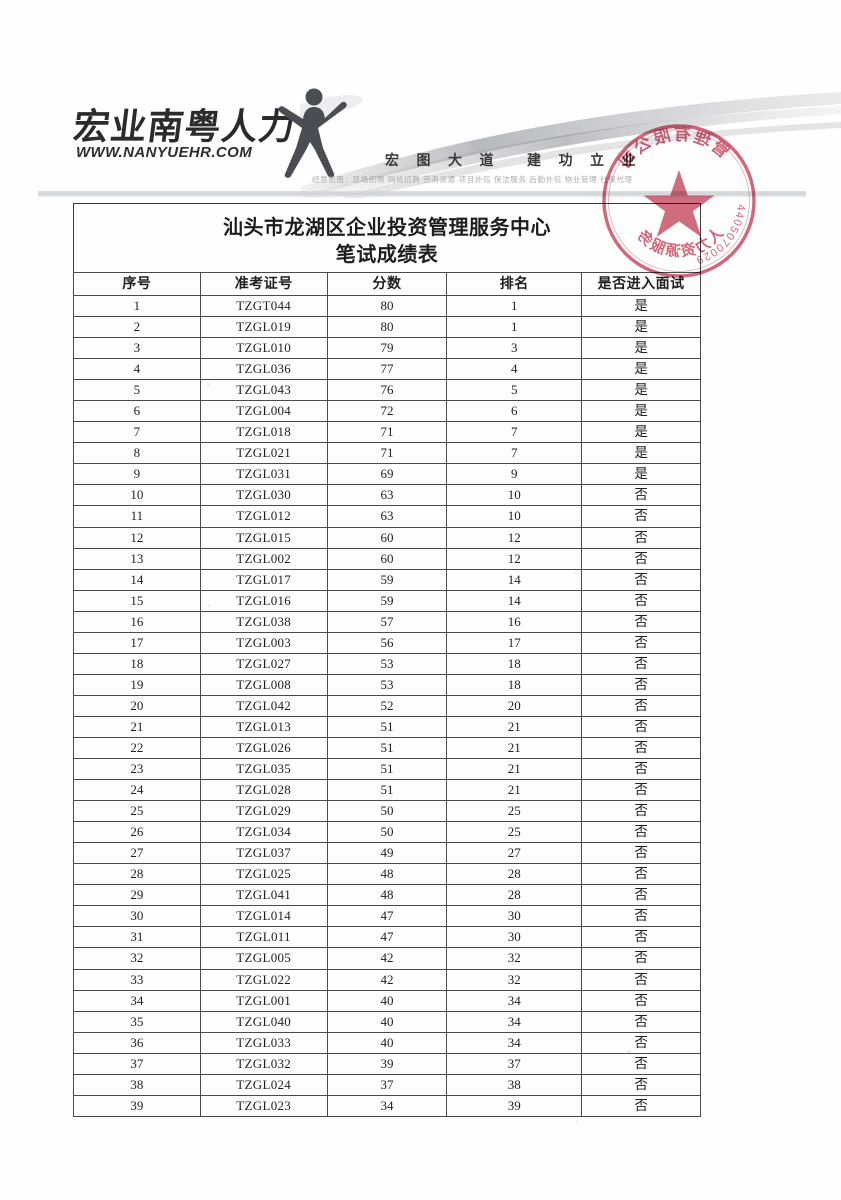 This screenshot has width=841, height=1200. What do you see at coordinates (263, 453) in the screenshot?
I see `cell-ticket-no: TZGL021` at bounding box center [263, 453].